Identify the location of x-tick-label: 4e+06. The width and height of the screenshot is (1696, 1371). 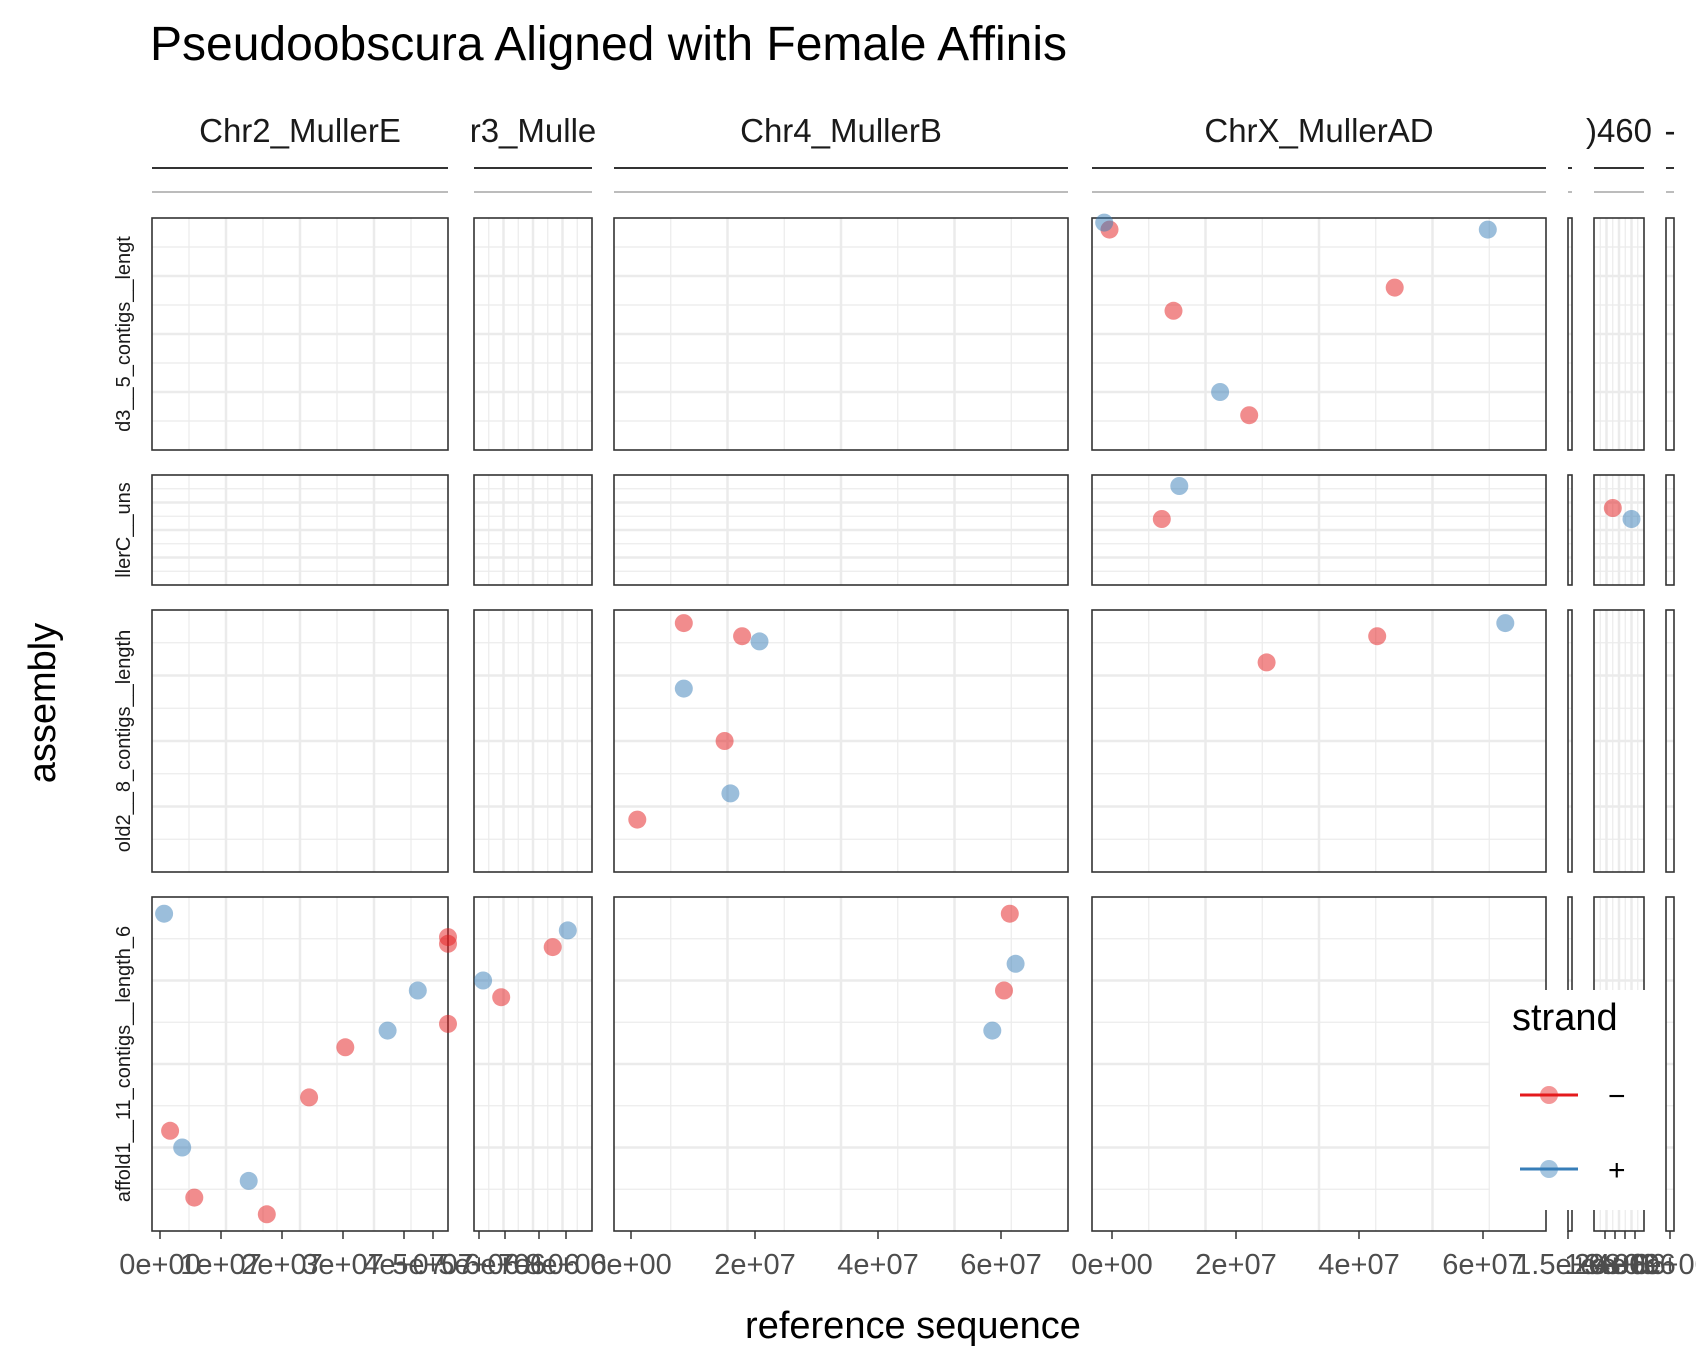
(1634, 1265).